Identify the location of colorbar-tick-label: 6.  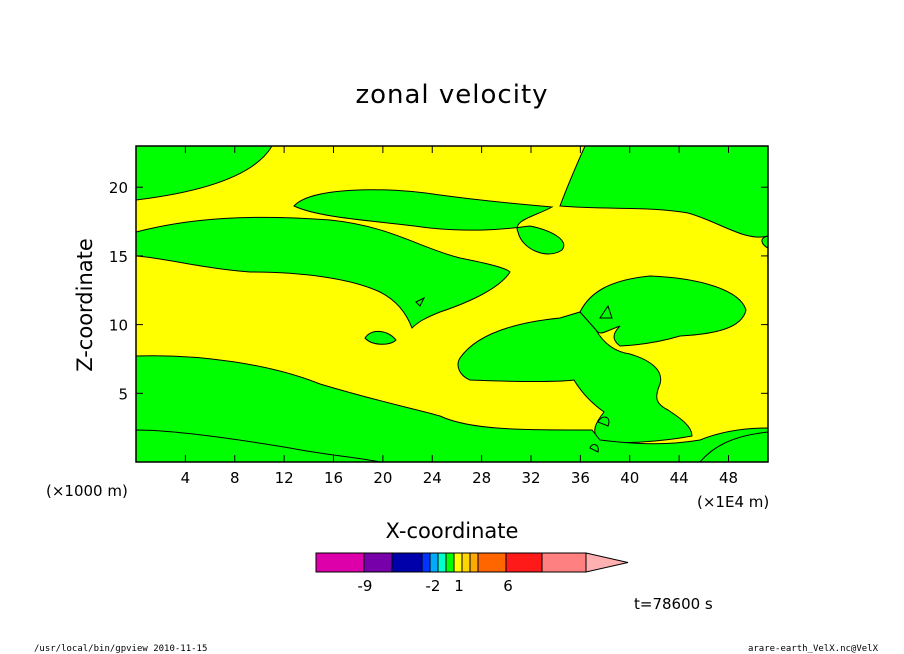
(508, 586).